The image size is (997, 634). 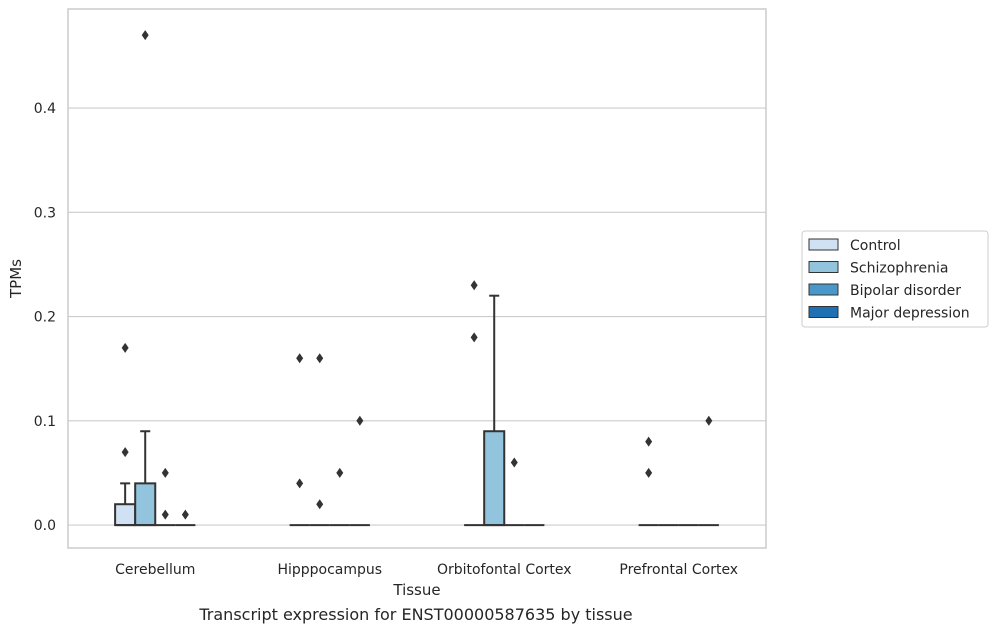 What do you see at coordinates (875, 246) in the screenshot?
I see `legend-label: Control` at bounding box center [875, 246].